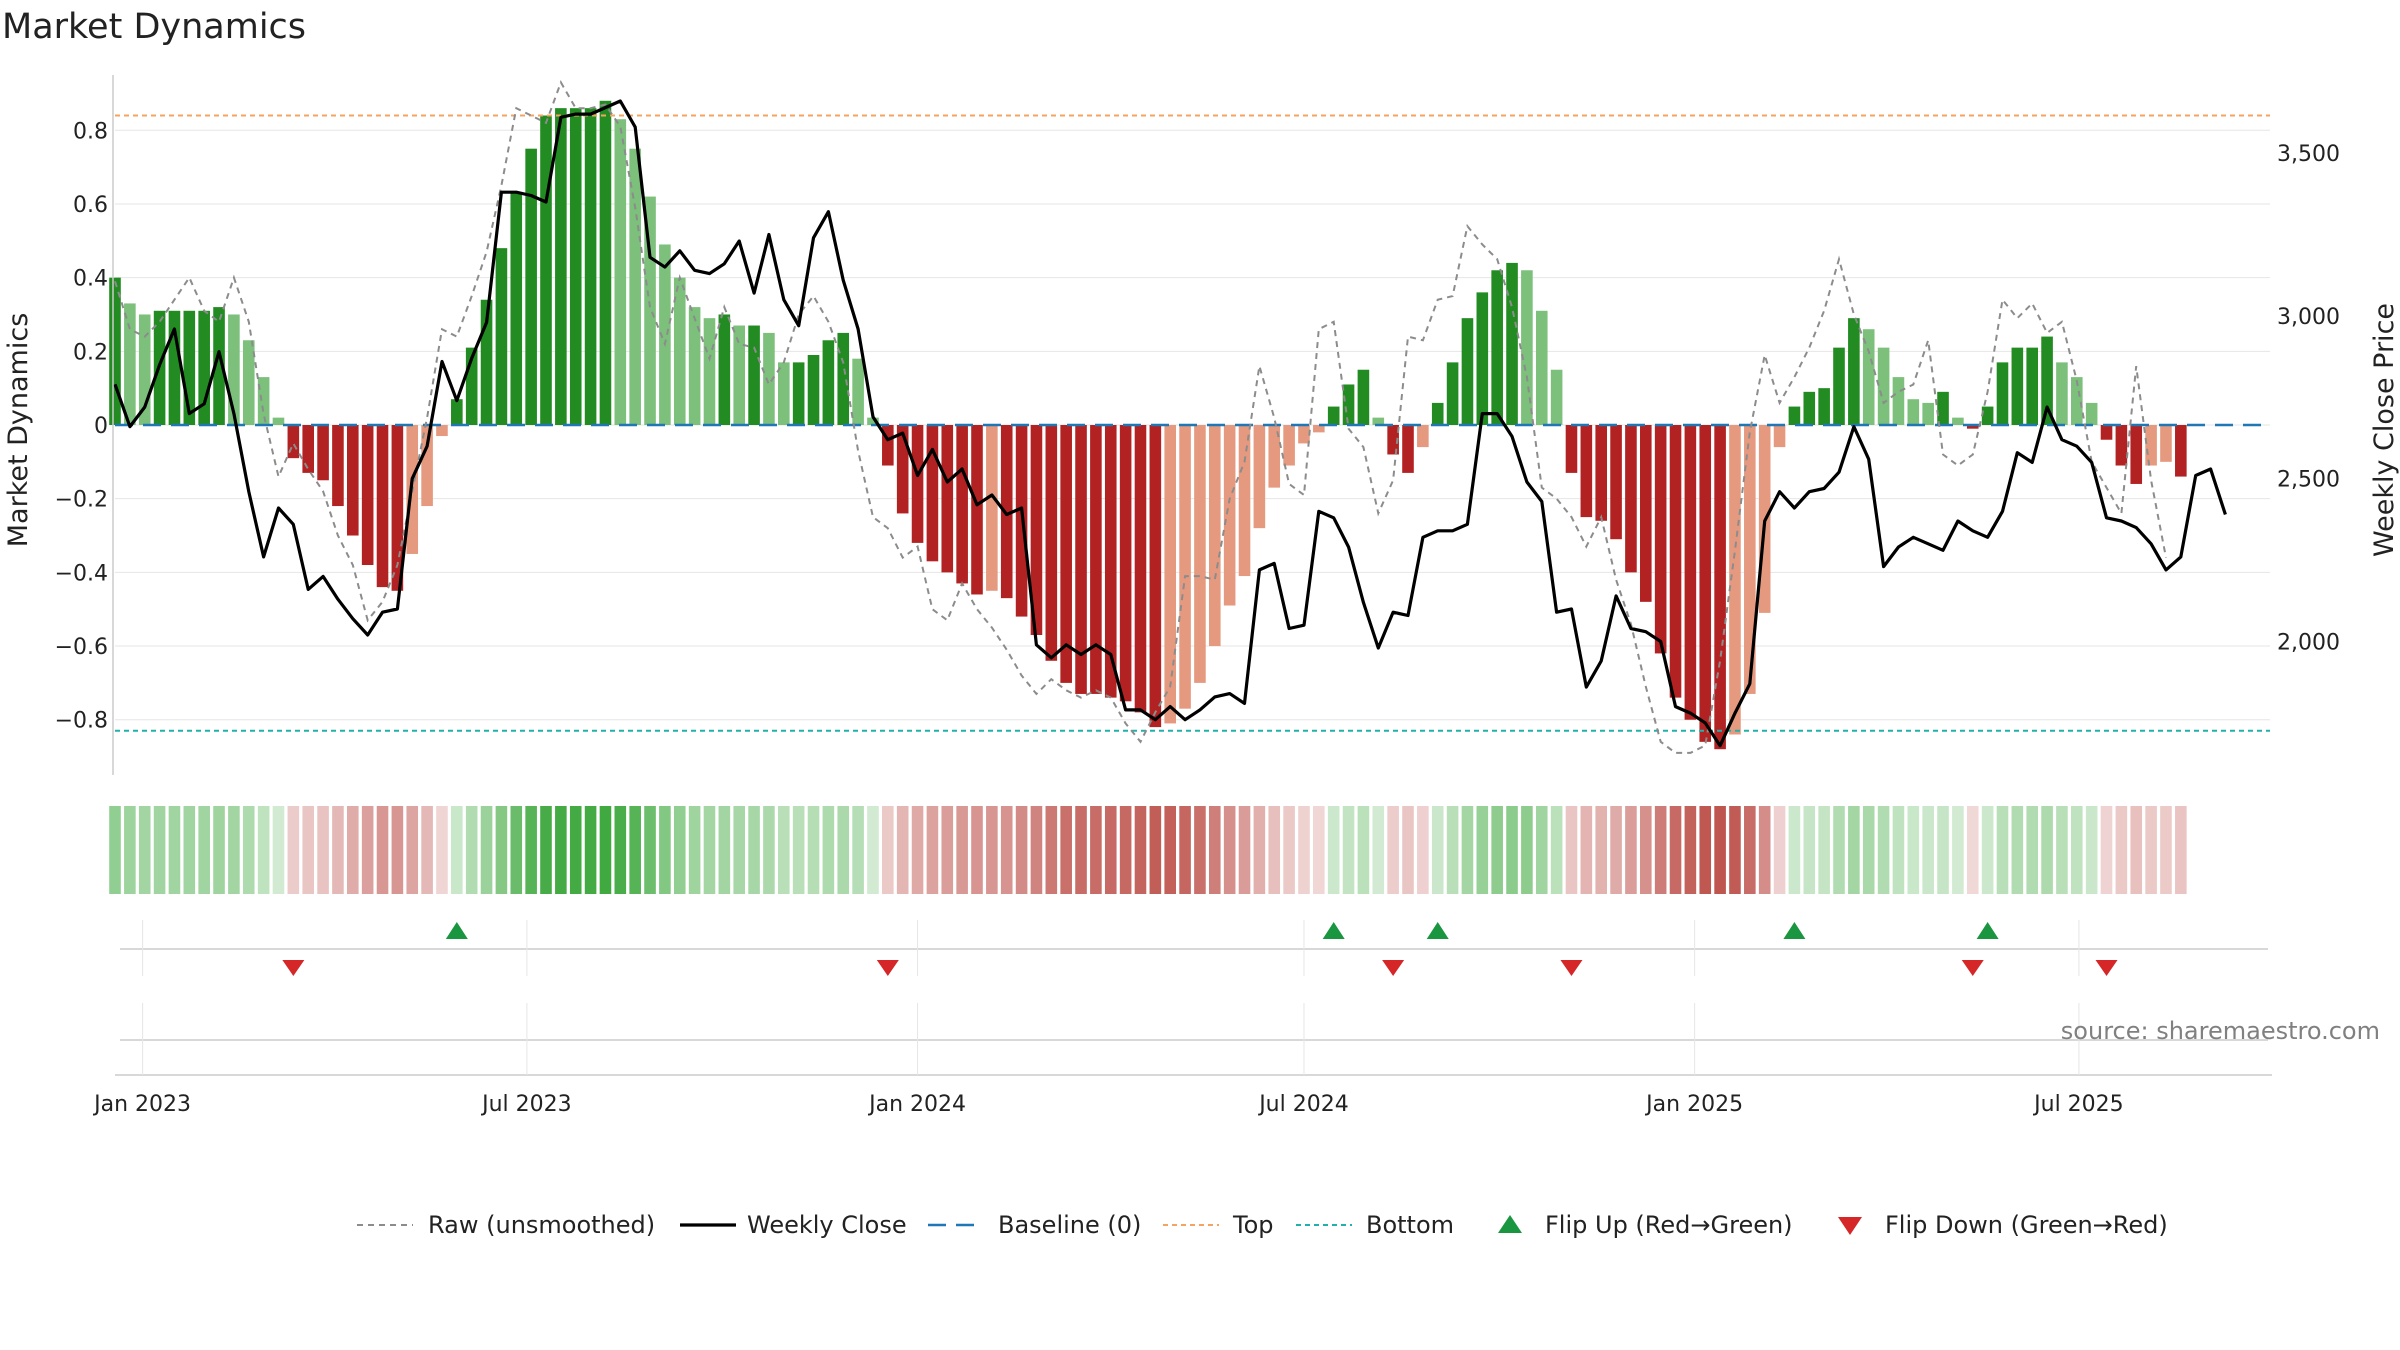  I want to click on legend-label: Flip Down (Green→Red), so click(2026, 1225).